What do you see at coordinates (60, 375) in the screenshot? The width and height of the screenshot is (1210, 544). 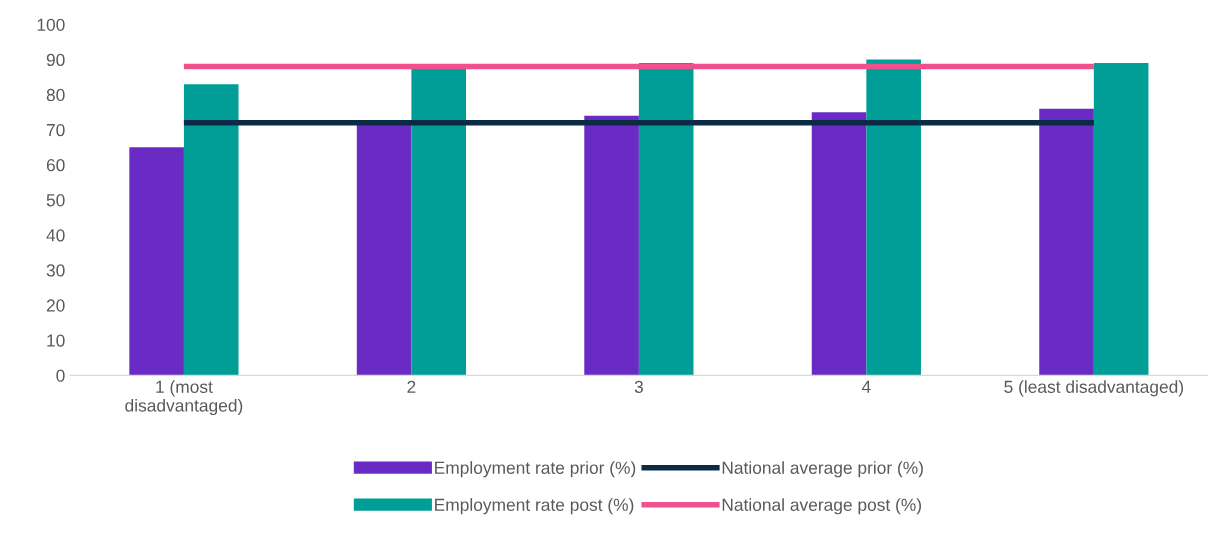 I see `y-tick-label: 0` at bounding box center [60, 375].